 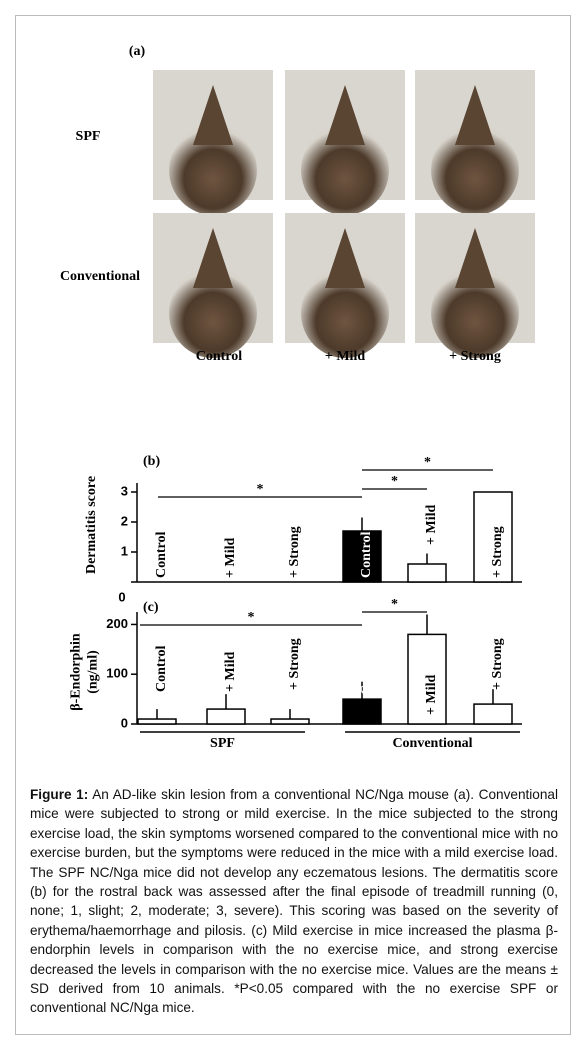 I want to click on y-axis-label: Dermatitis score, so click(x=91, y=525).